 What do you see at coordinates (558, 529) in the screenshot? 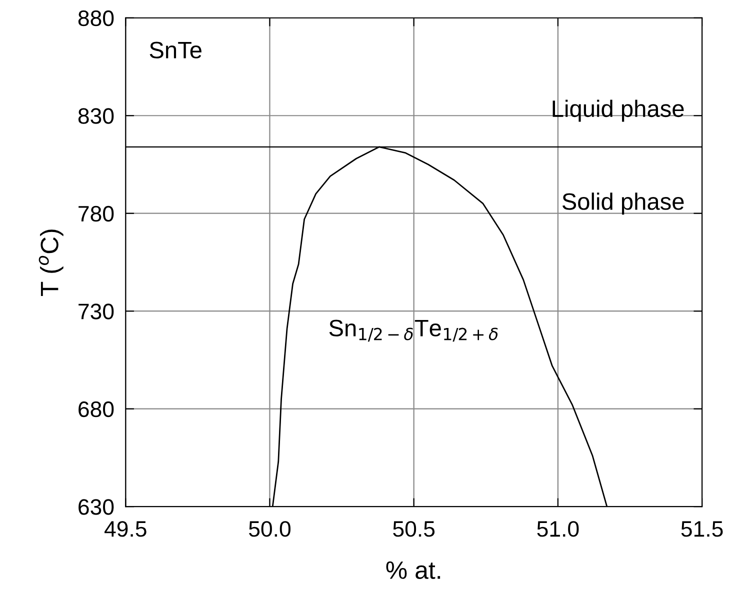
I see `x-tick-label: 51.0` at bounding box center [558, 529].